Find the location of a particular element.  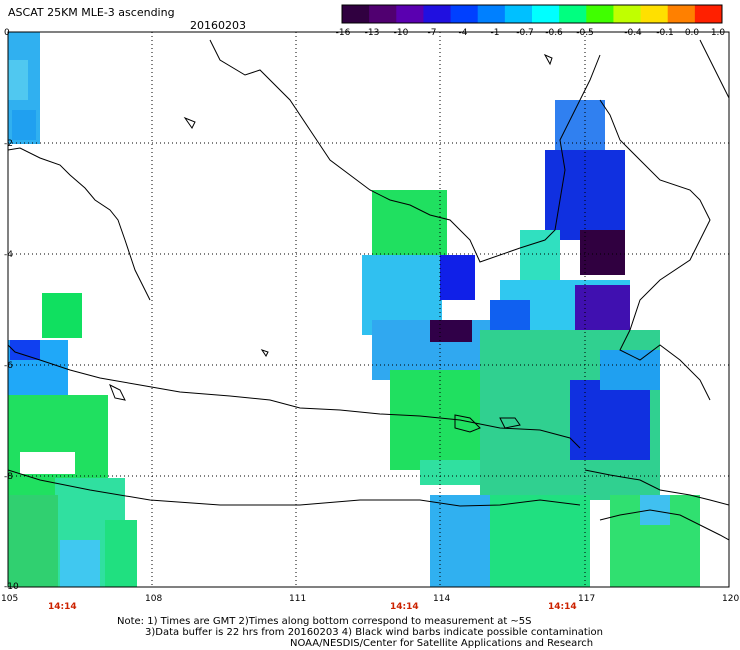

colorbar-label: -10 is located at coordinates (401, 33).